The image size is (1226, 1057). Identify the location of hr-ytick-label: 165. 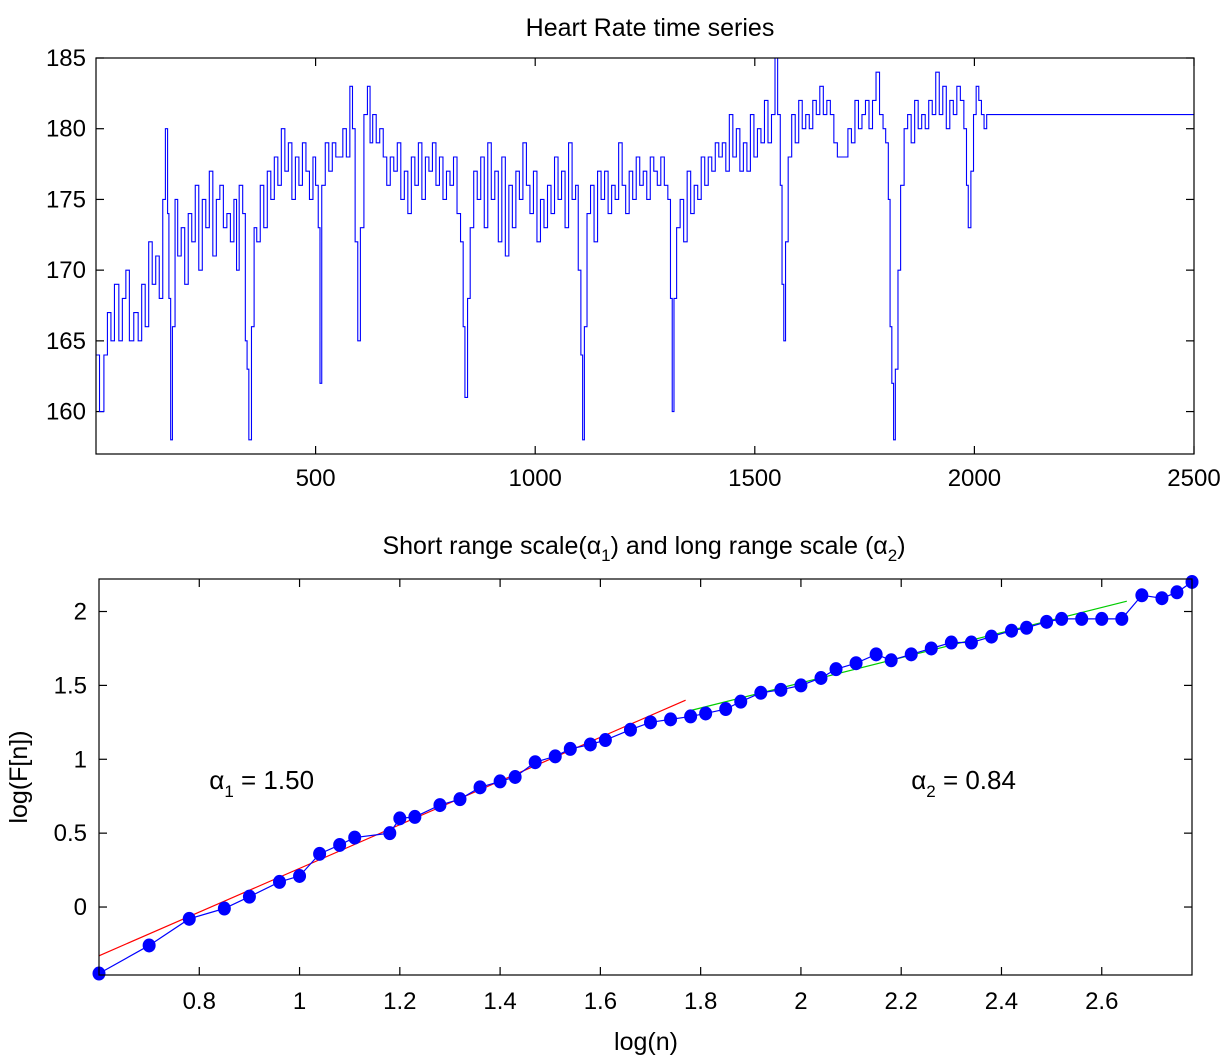
(66, 341).